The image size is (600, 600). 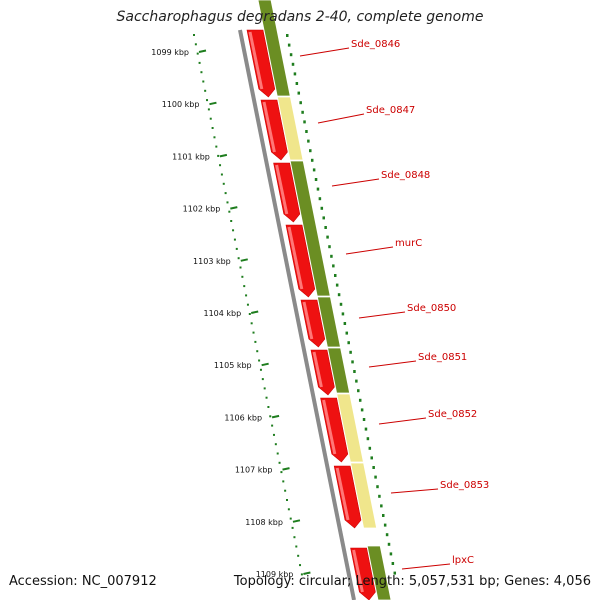 I want to click on gene-label: Sde_0853, so click(x=464, y=485).